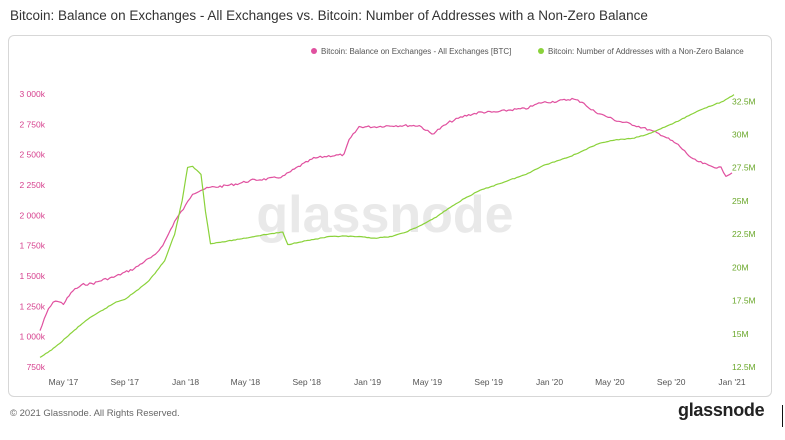 The height and width of the screenshot is (440, 785). What do you see at coordinates (124, 382) in the screenshot?
I see `x-tick-label: Sep '17` at bounding box center [124, 382].